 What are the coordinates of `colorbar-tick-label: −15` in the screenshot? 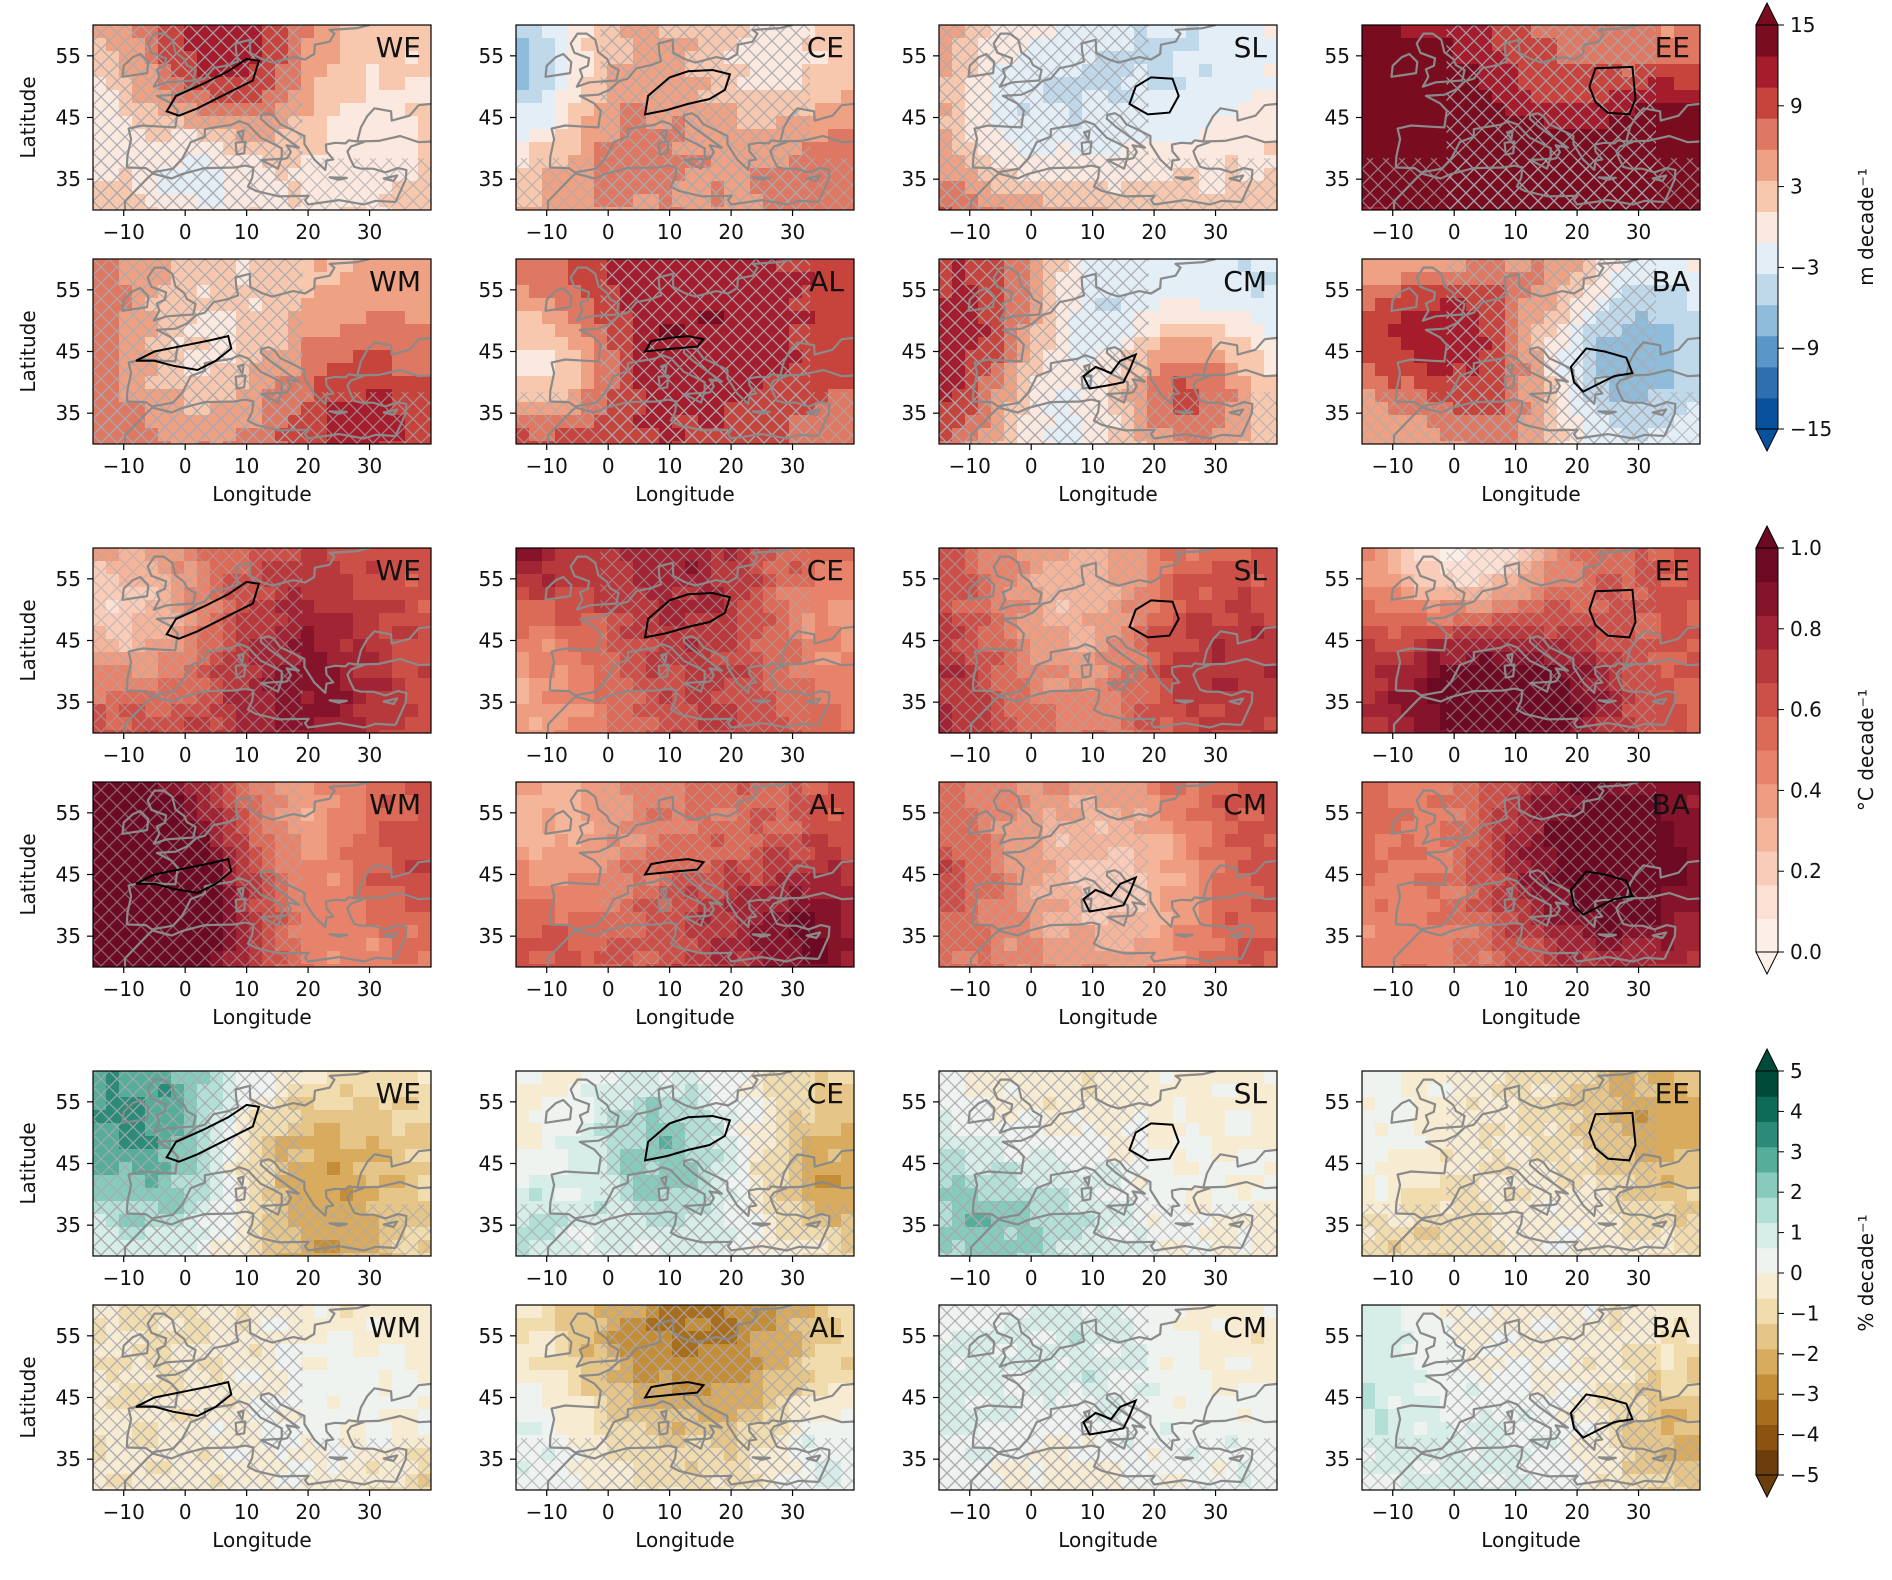 It's located at (1811, 429).